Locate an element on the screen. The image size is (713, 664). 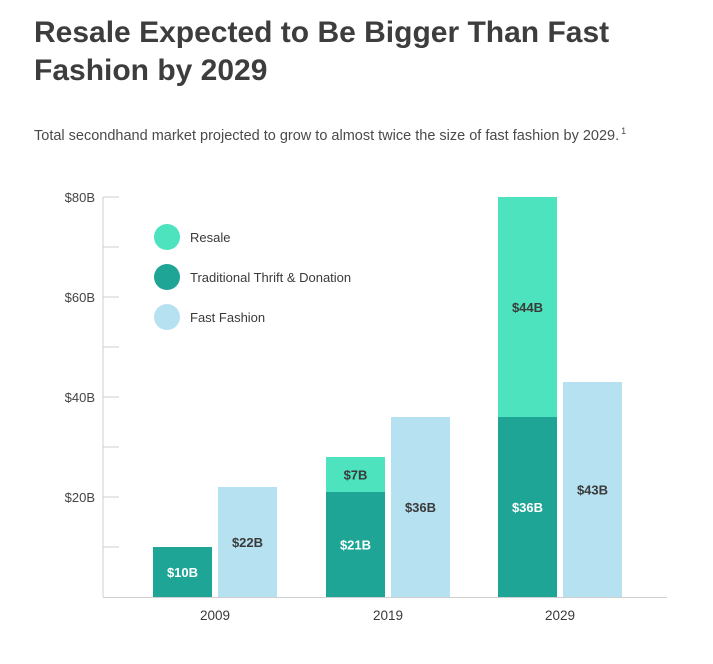
bar-thrift-2029 is located at coordinates (527, 507).